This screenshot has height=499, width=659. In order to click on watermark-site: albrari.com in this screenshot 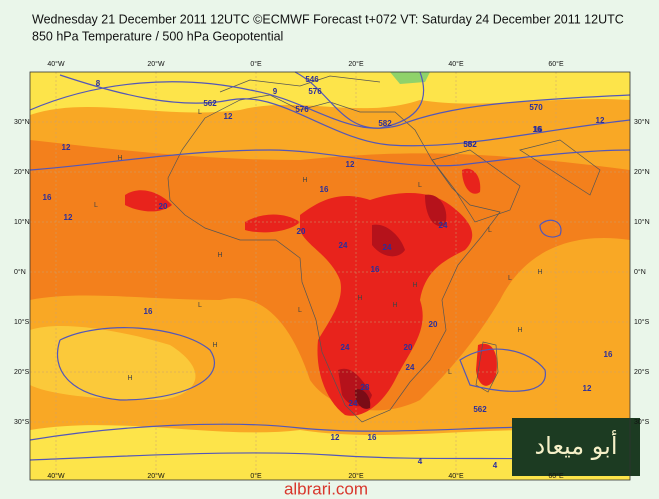, I will do `click(326, 488)`.